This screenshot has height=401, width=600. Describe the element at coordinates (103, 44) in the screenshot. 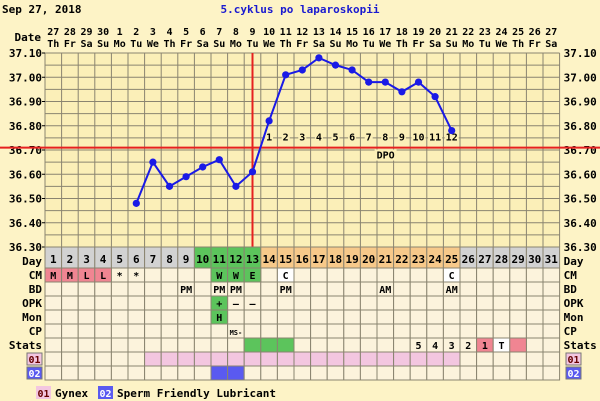

I see `weekday-tick: Su` at that location.